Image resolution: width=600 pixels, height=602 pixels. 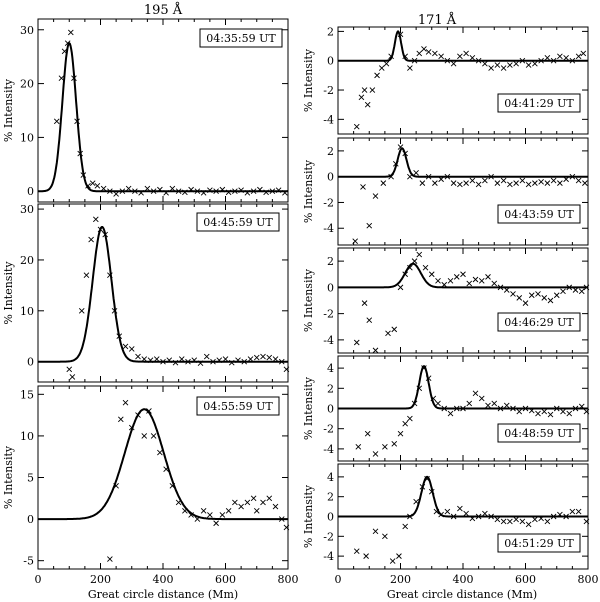 I want to click on column-title-171: 171 Å, so click(x=437, y=20).